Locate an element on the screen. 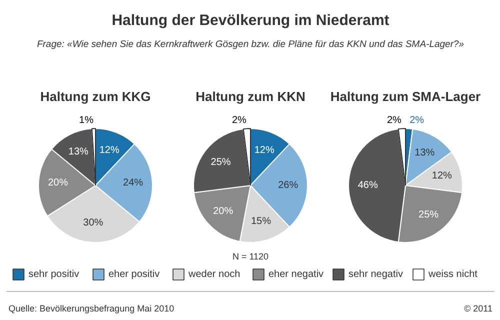  data-label: 24% is located at coordinates (133, 183).